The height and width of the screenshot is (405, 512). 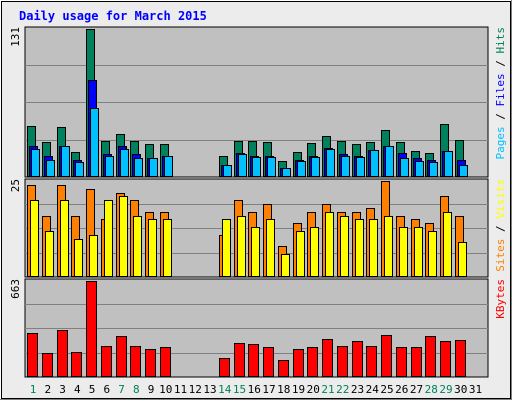 What do you see at coordinates (180, 389) in the screenshot?
I see `x-tick-label: 11` at bounding box center [180, 389].